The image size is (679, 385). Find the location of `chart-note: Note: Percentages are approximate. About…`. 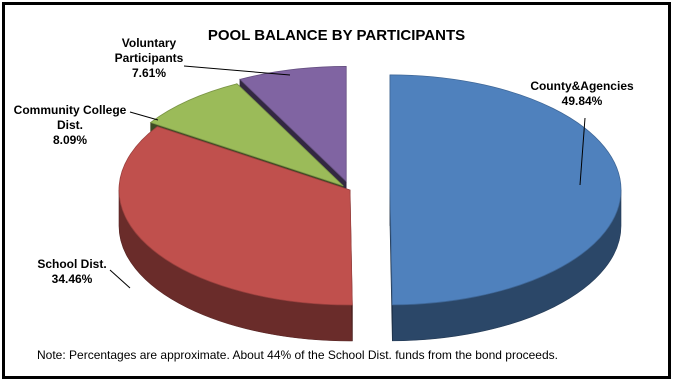

chart-note: Note: Percentages are approximate. About… is located at coordinates (297, 355).